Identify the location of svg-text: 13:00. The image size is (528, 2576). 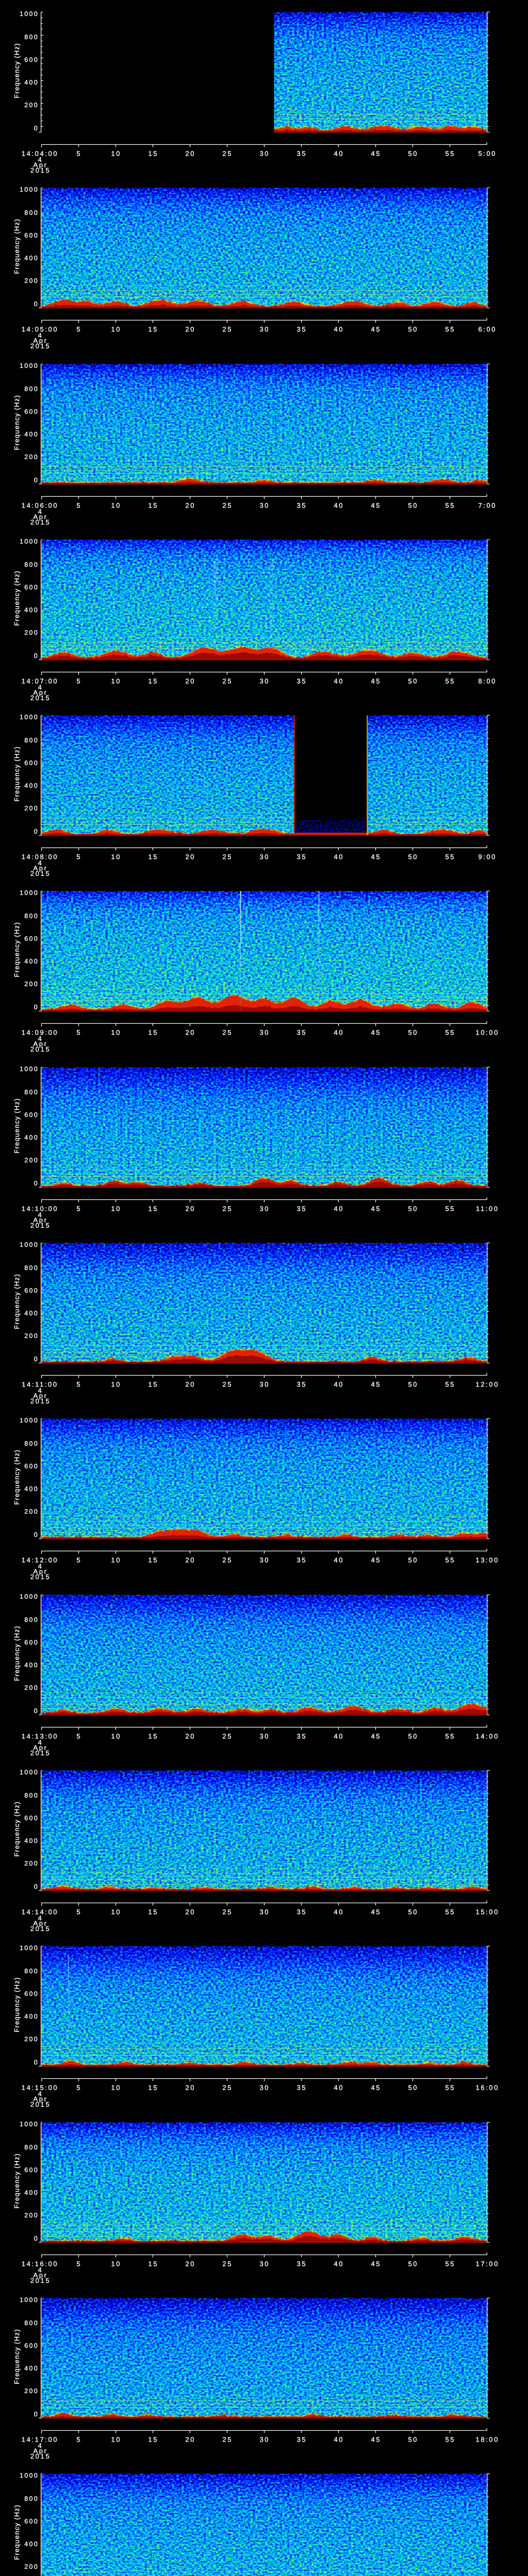
(488, 1560).